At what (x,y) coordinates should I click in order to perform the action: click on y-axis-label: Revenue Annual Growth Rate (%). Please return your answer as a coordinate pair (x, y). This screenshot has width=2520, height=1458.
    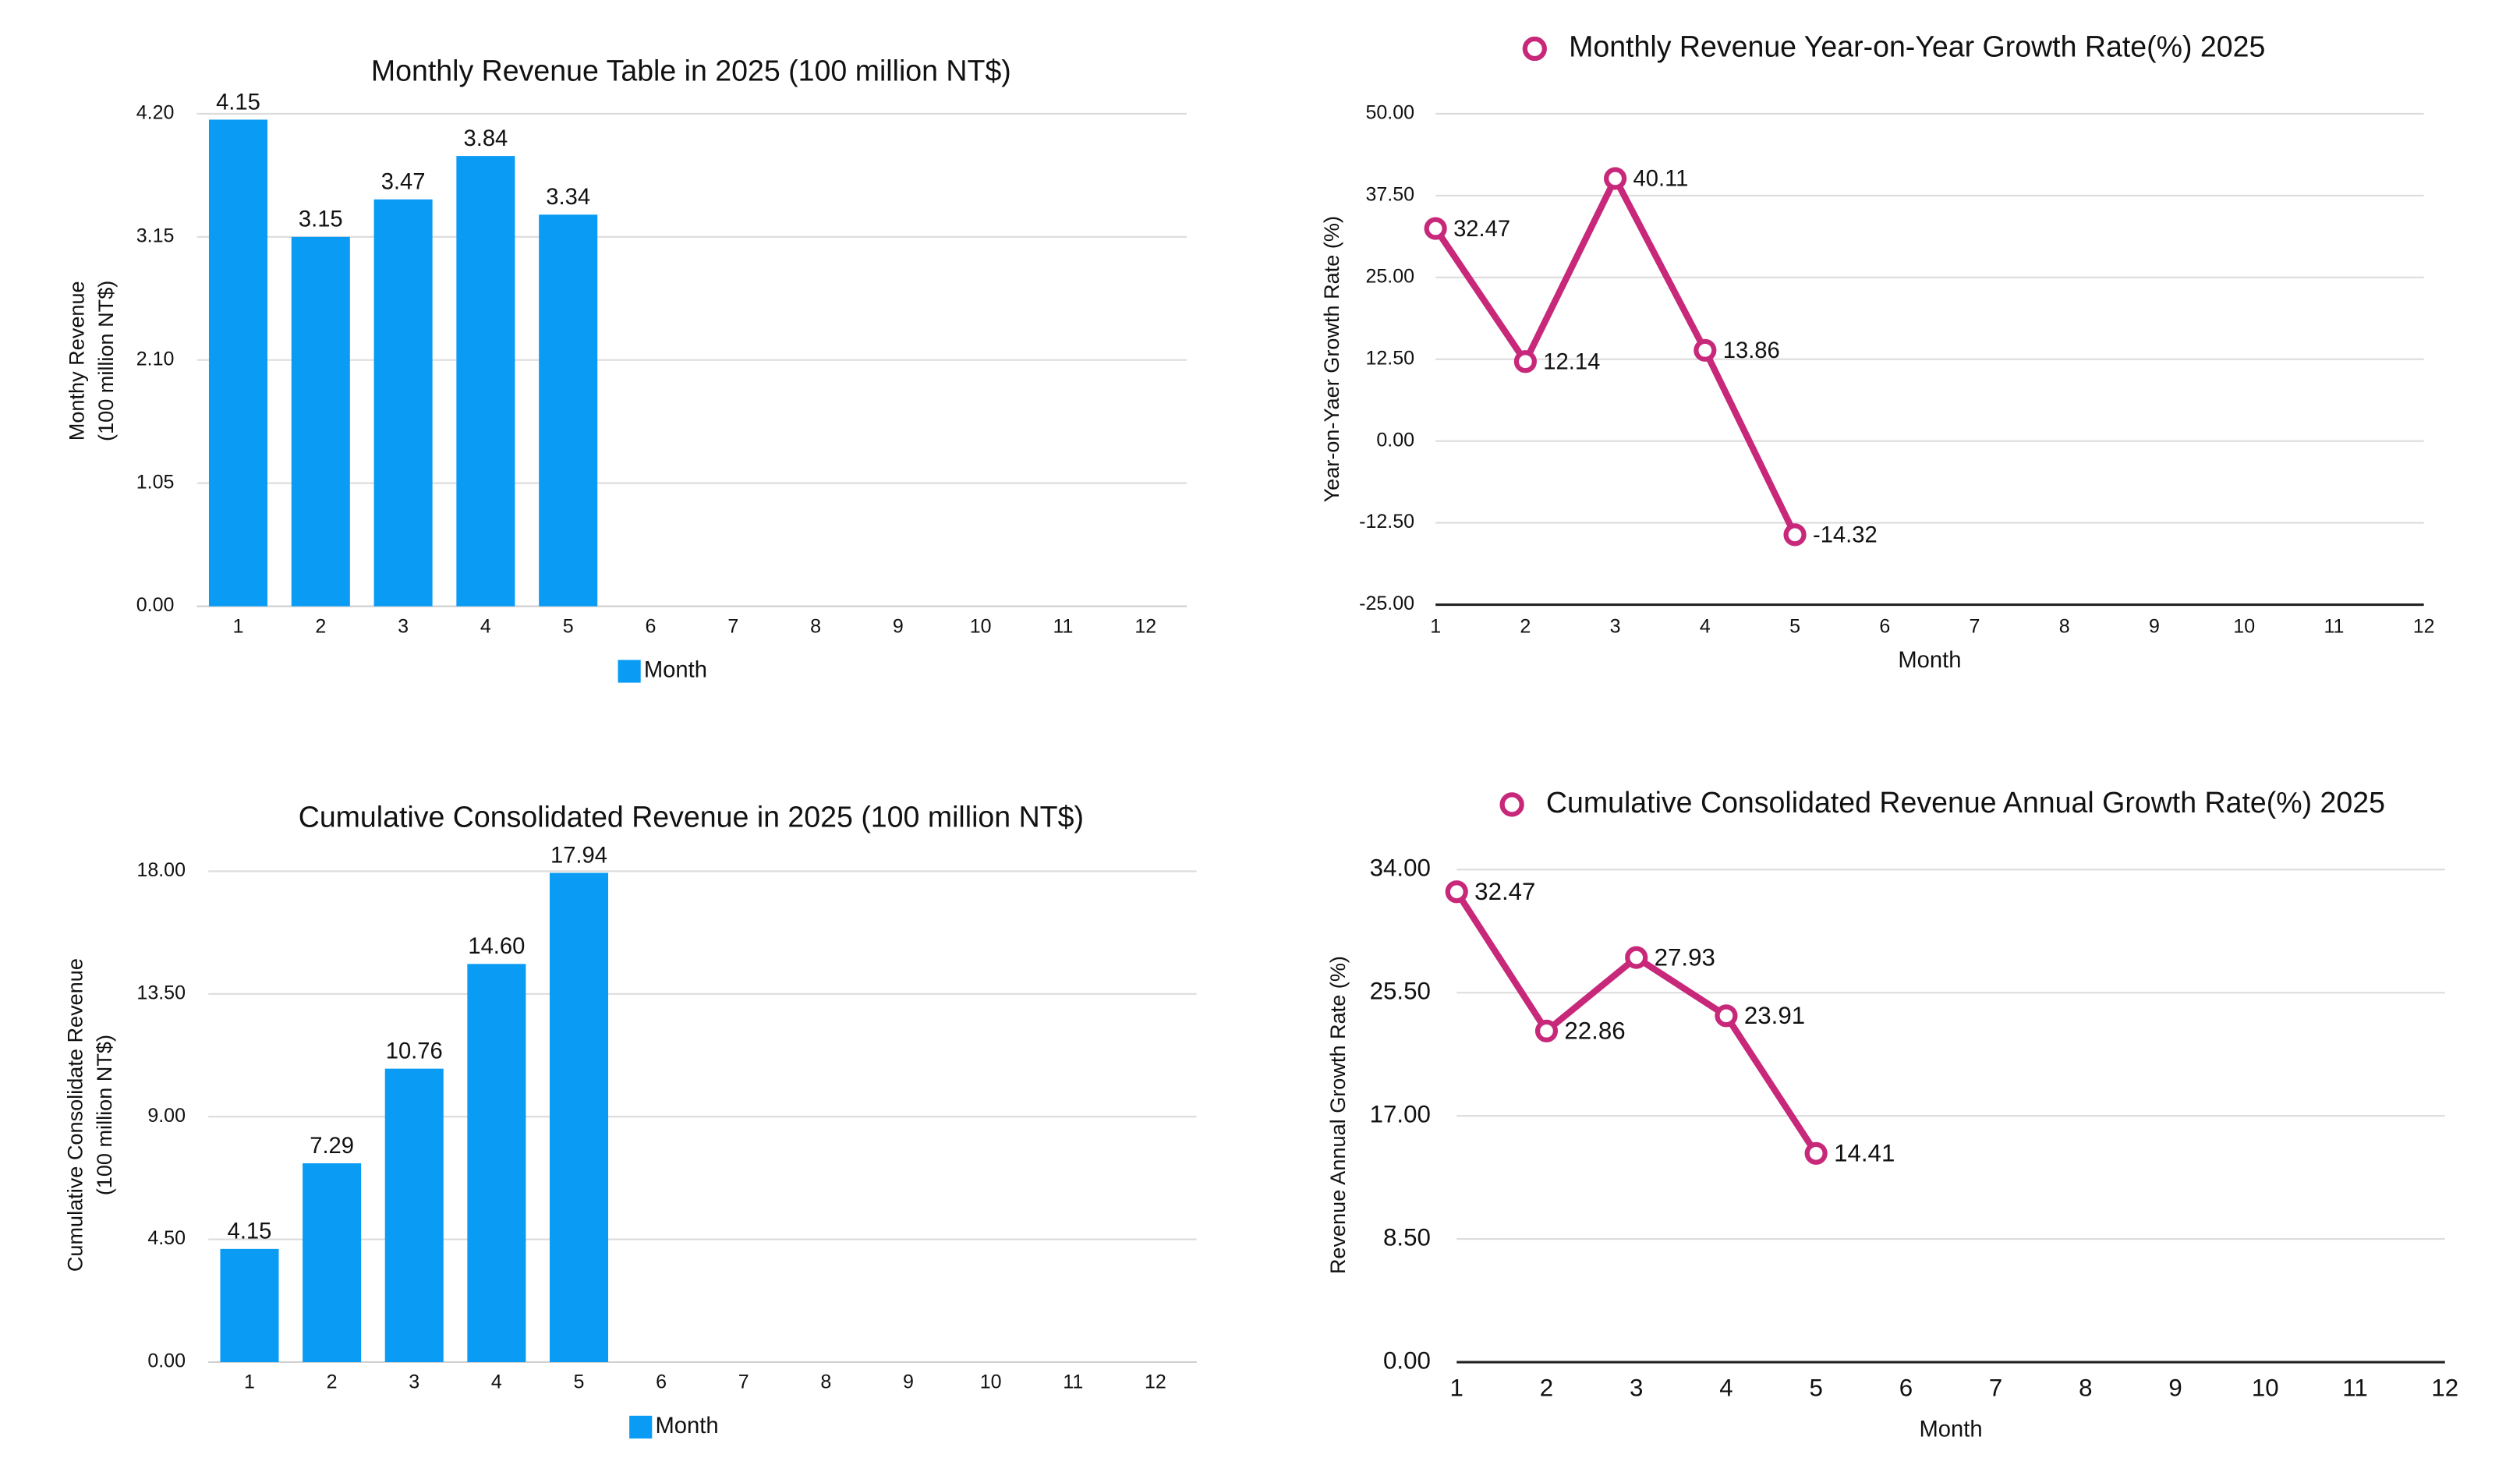
    Looking at the image, I should click on (1338, 1115).